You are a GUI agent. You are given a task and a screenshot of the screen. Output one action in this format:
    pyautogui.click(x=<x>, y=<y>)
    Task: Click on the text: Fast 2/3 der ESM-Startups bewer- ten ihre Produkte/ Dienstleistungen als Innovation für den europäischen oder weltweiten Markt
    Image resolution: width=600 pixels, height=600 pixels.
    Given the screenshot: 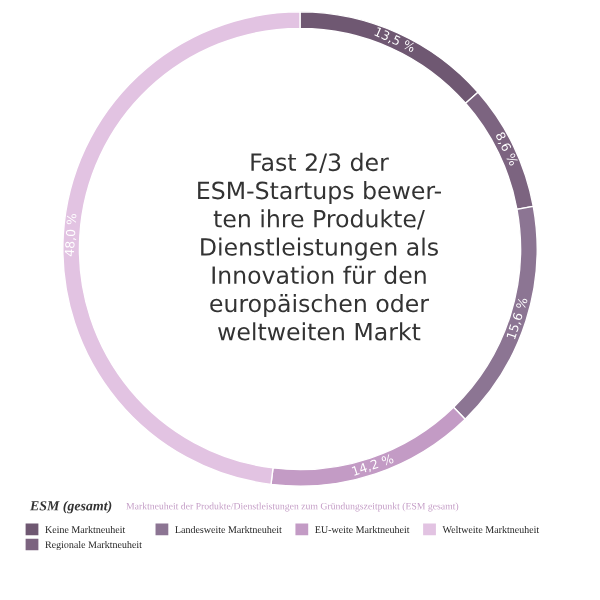 What is the action you would take?
    pyautogui.click(x=319, y=246)
    